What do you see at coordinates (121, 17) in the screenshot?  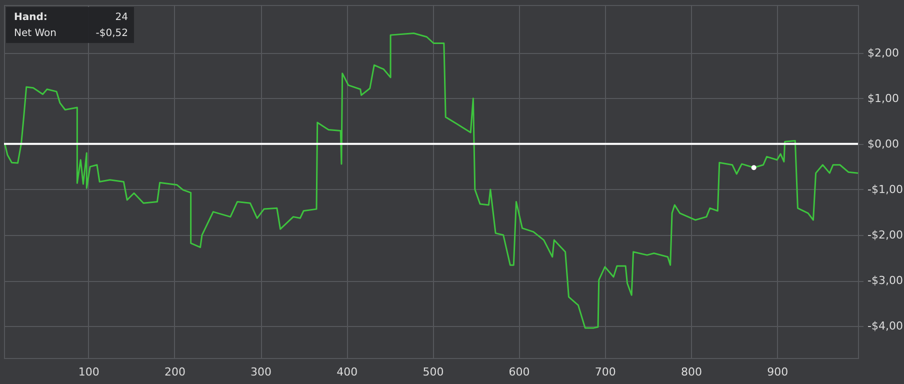 I see `annotation: 24` at bounding box center [121, 17].